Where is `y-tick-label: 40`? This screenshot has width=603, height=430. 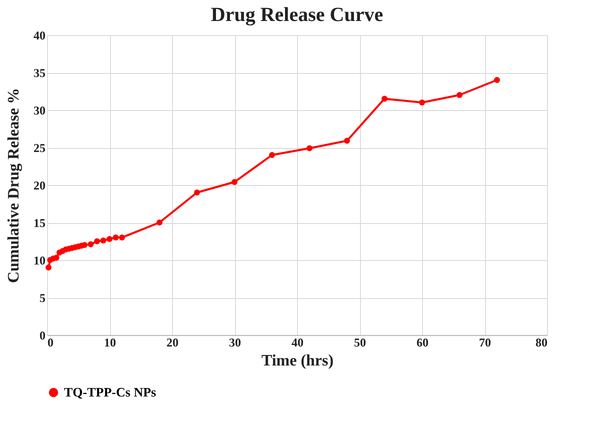 y-tick-label: 40 is located at coordinates (40, 35).